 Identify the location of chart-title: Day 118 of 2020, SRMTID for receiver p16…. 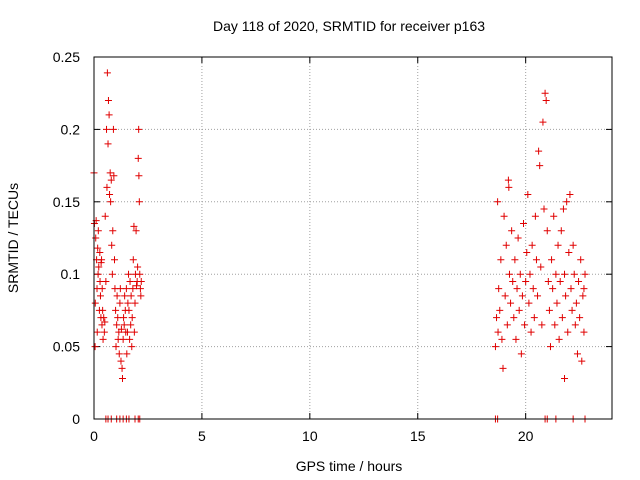
(349, 26).